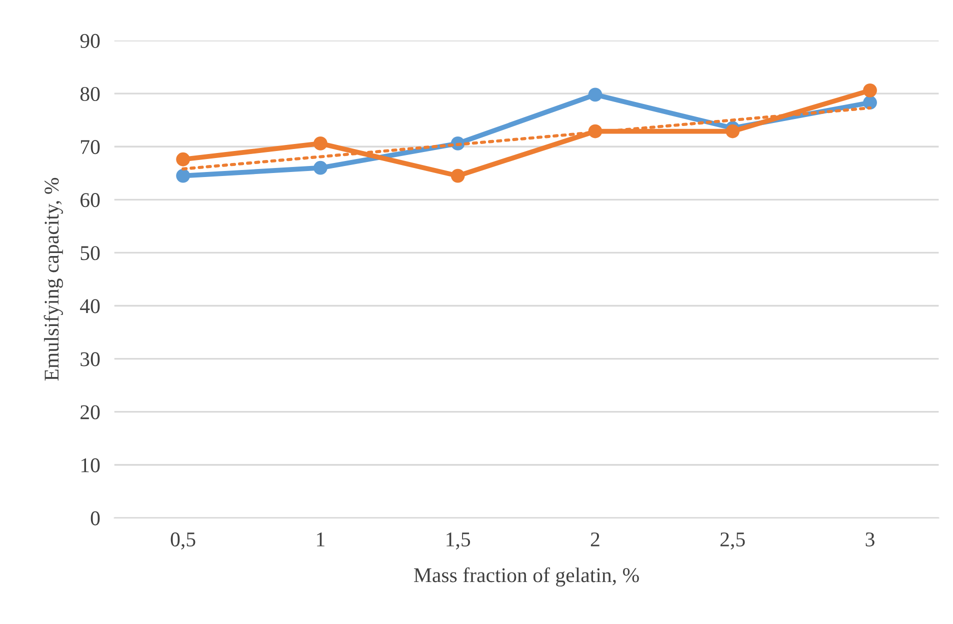  What do you see at coordinates (90, 147) in the screenshot?
I see `y-tick-label: 70` at bounding box center [90, 147].